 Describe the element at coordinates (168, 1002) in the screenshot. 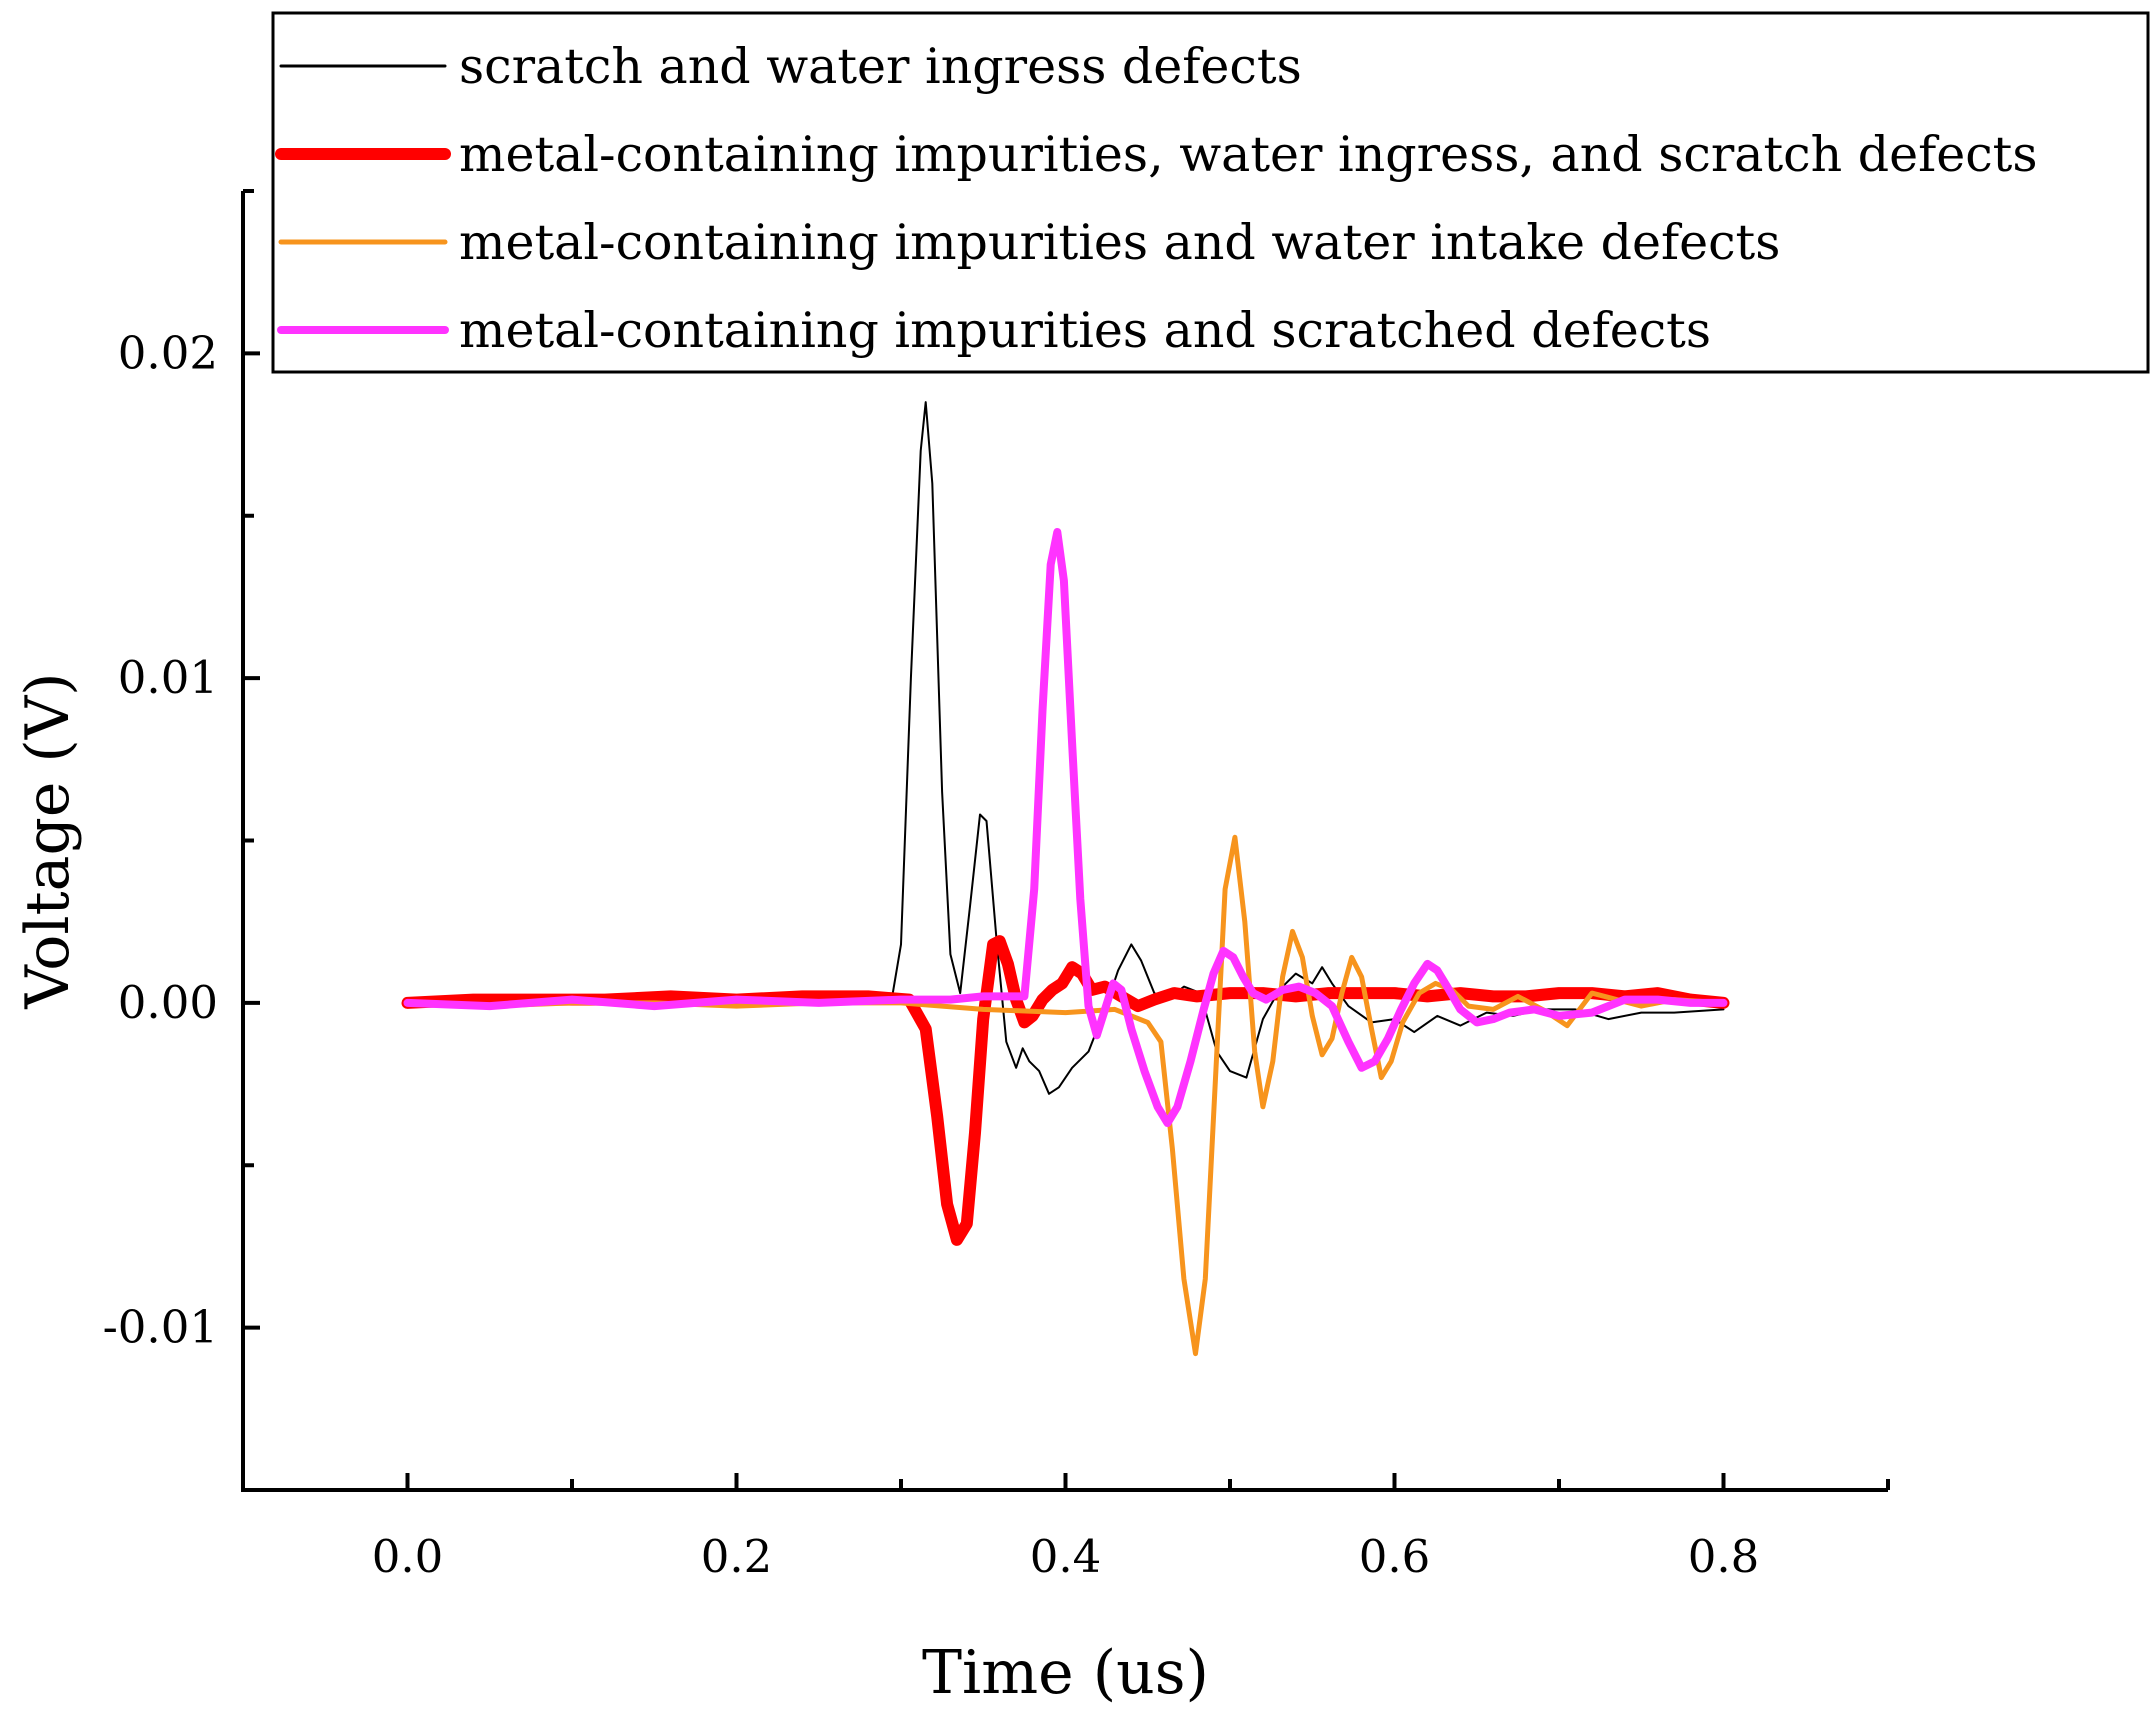

I see `y-tick-label: 0.00` at that location.